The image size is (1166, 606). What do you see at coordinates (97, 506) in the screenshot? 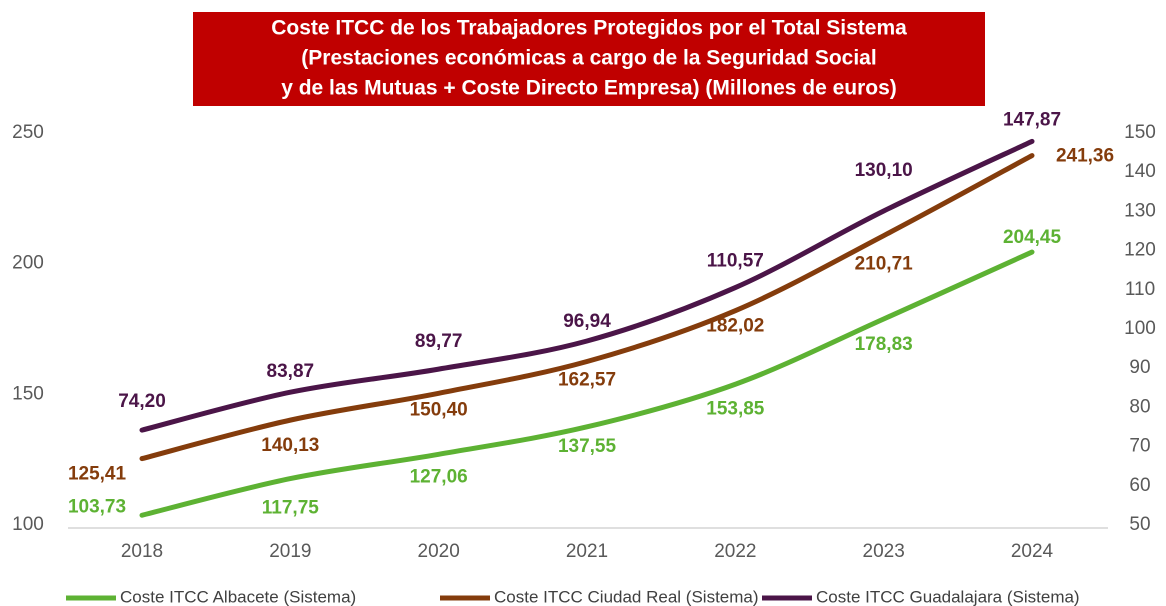
I see `data-label: 103,73` at bounding box center [97, 506].